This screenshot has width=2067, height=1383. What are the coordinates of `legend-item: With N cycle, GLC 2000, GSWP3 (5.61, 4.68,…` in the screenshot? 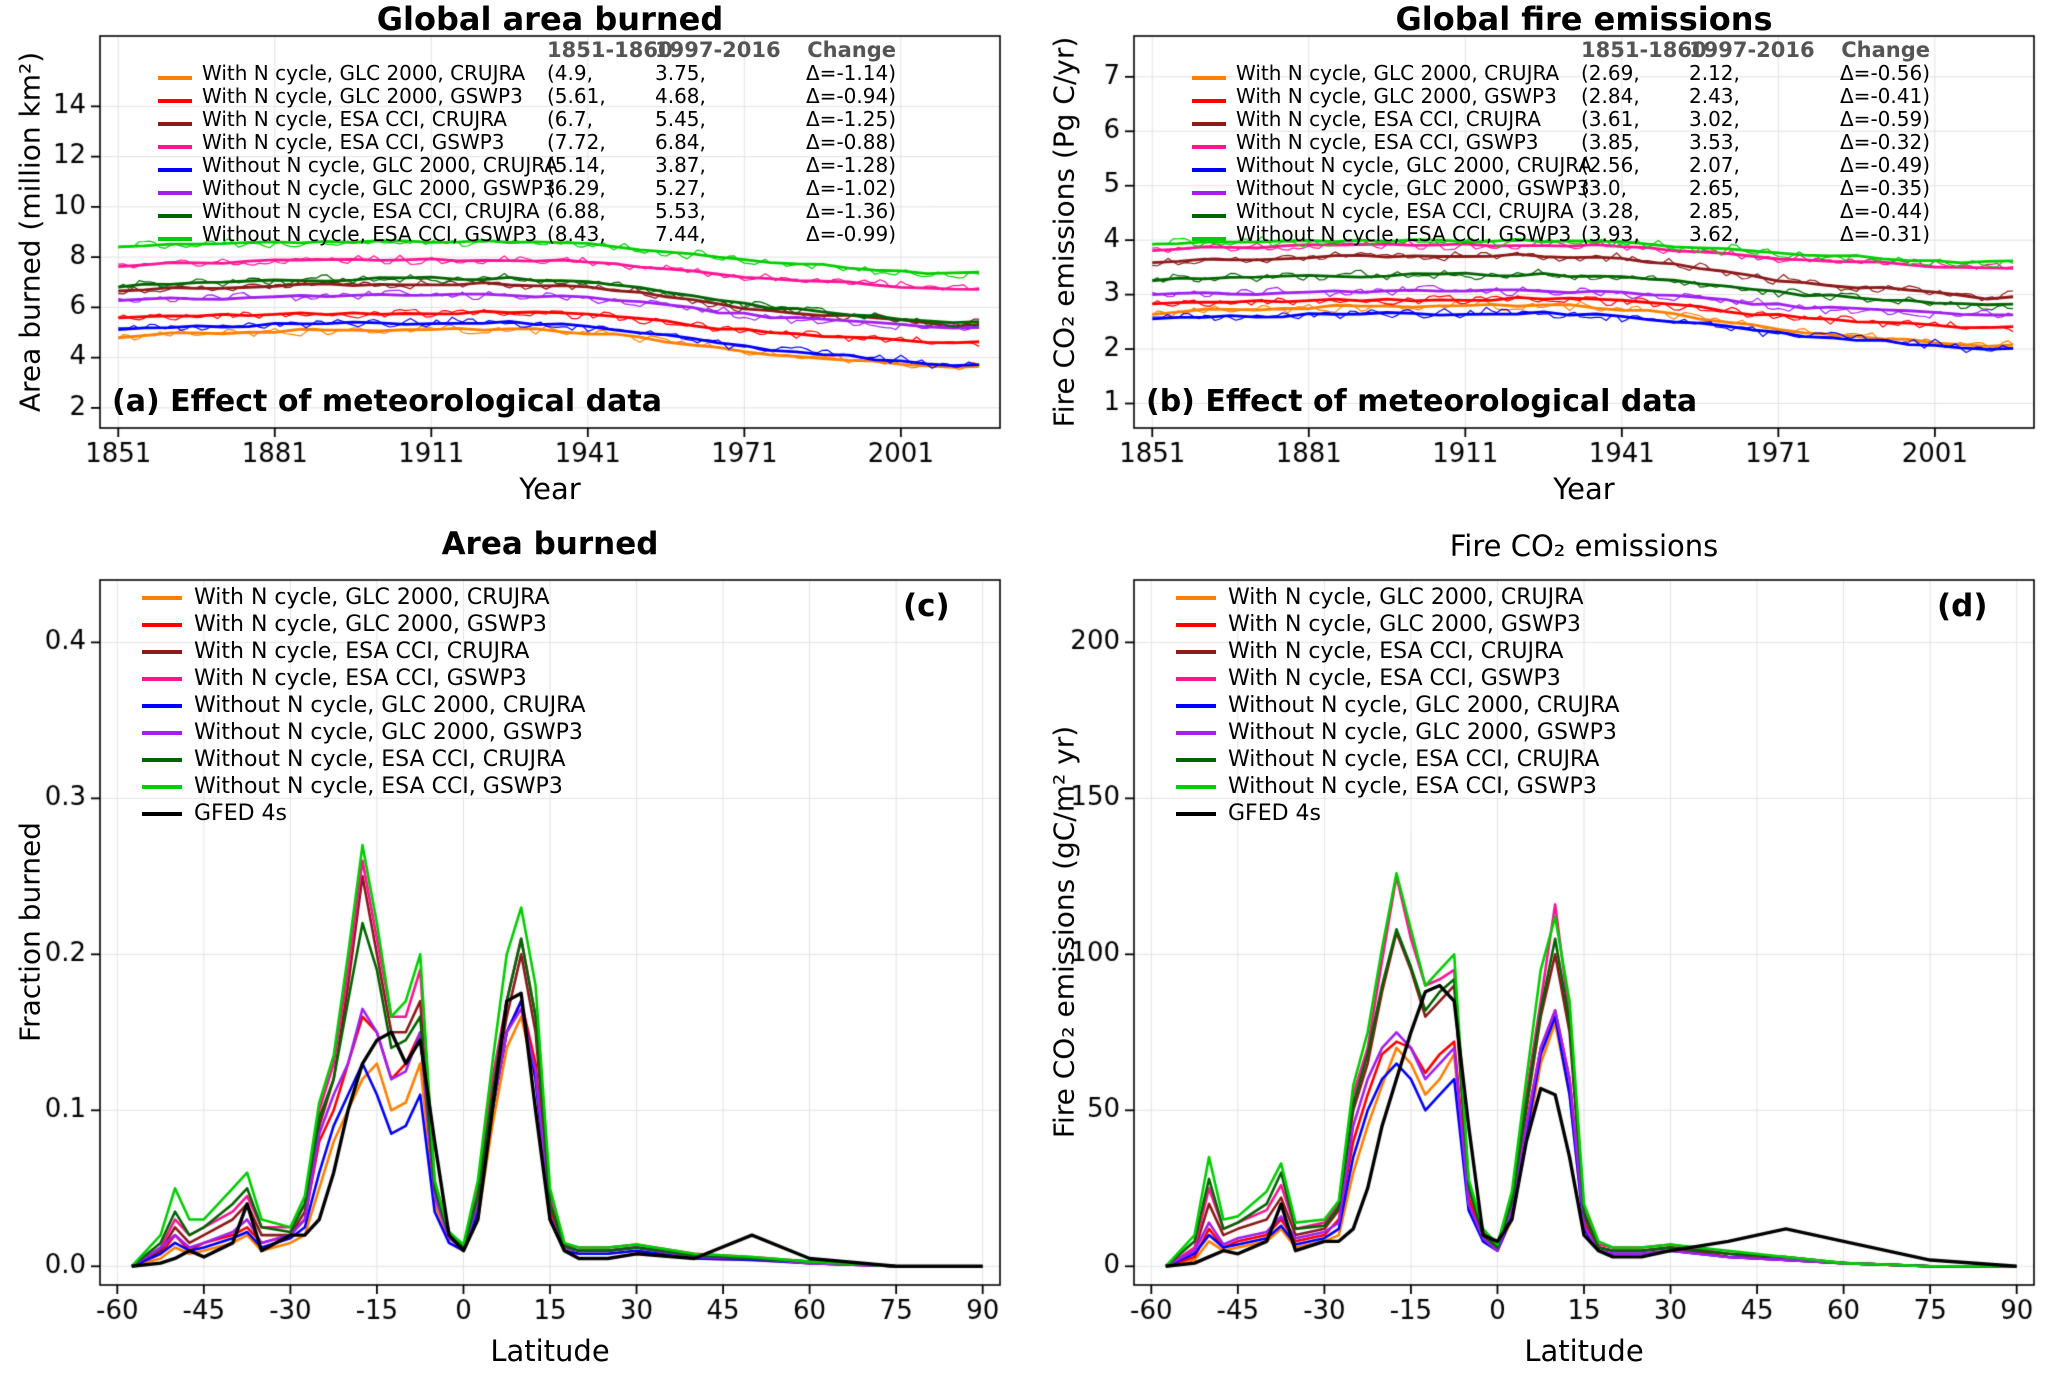 It's located at (527, 96).